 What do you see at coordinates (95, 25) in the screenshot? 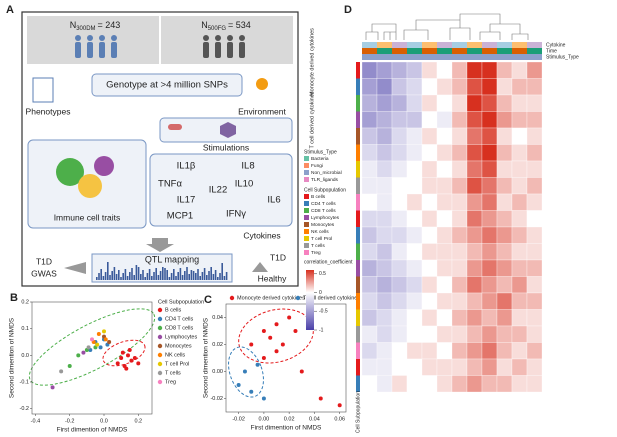
I see `cohort-1: N300DM = 243` at bounding box center [95, 25].